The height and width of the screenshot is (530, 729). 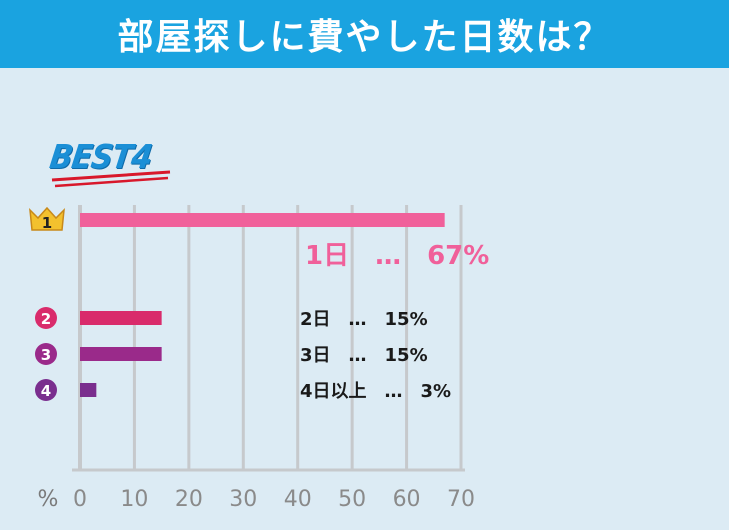 I want to click on rank-number: 4, so click(x=46, y=391).